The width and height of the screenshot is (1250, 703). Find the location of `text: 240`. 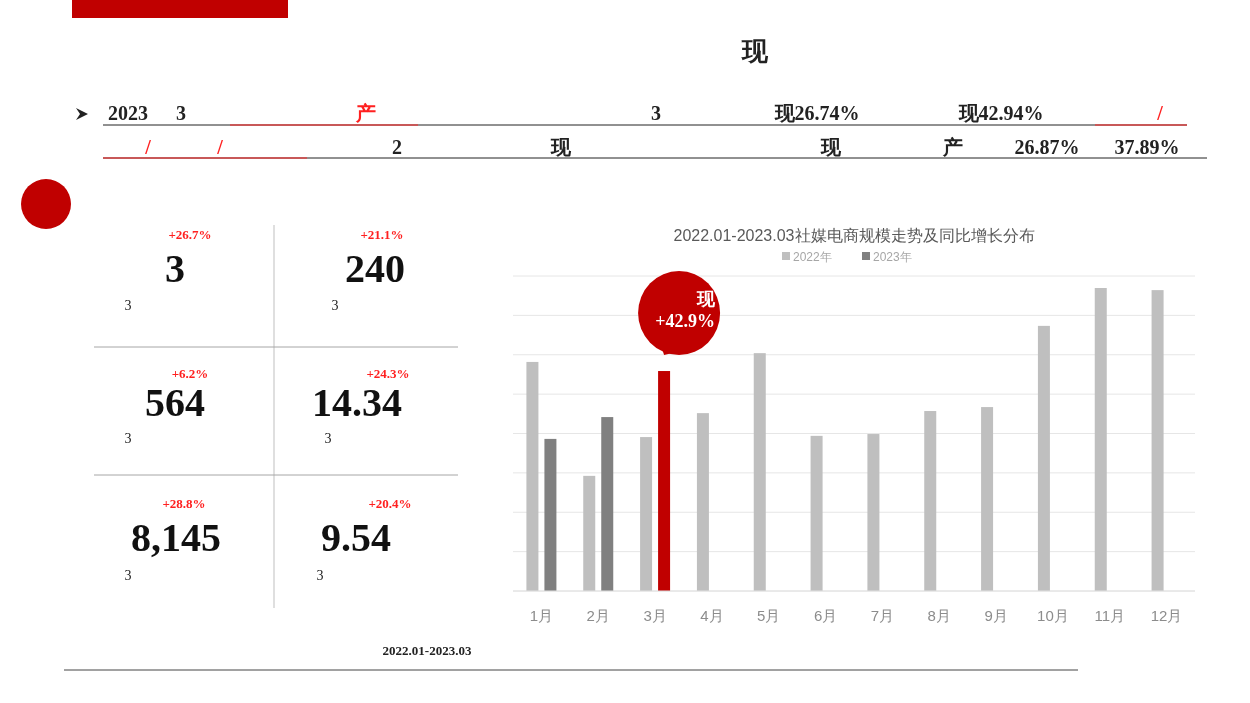

text: 240 is located at coordinates (375, 268).